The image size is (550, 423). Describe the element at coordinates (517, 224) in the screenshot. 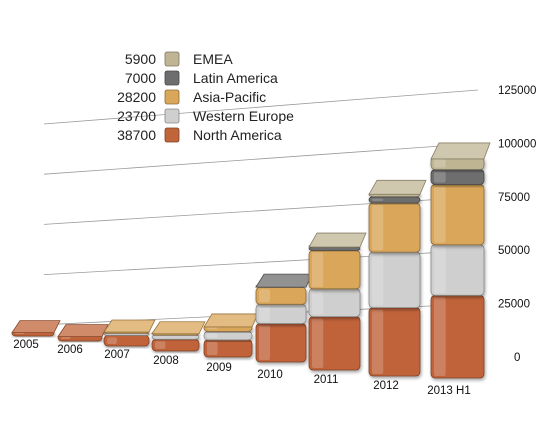

I see `y-axis-ticks: 0 25000 50000 75000 100000 125000` at that location.